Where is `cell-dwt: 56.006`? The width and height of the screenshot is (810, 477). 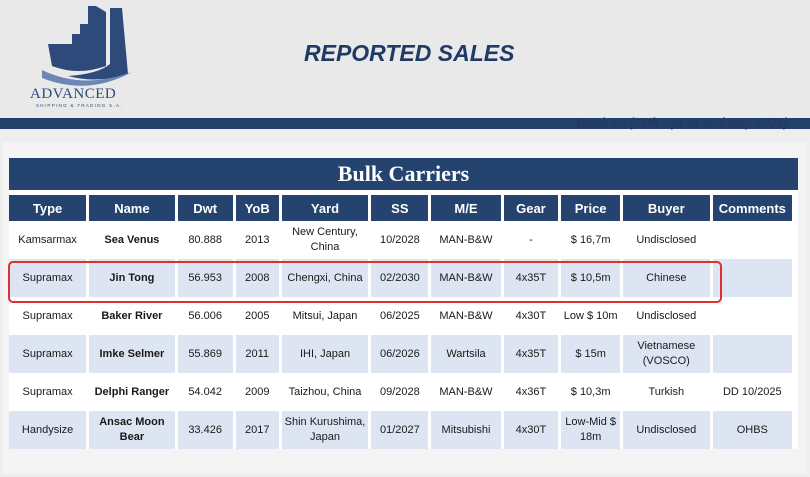
cell-dwt: 56.006 is located at coordinates (205, 316).